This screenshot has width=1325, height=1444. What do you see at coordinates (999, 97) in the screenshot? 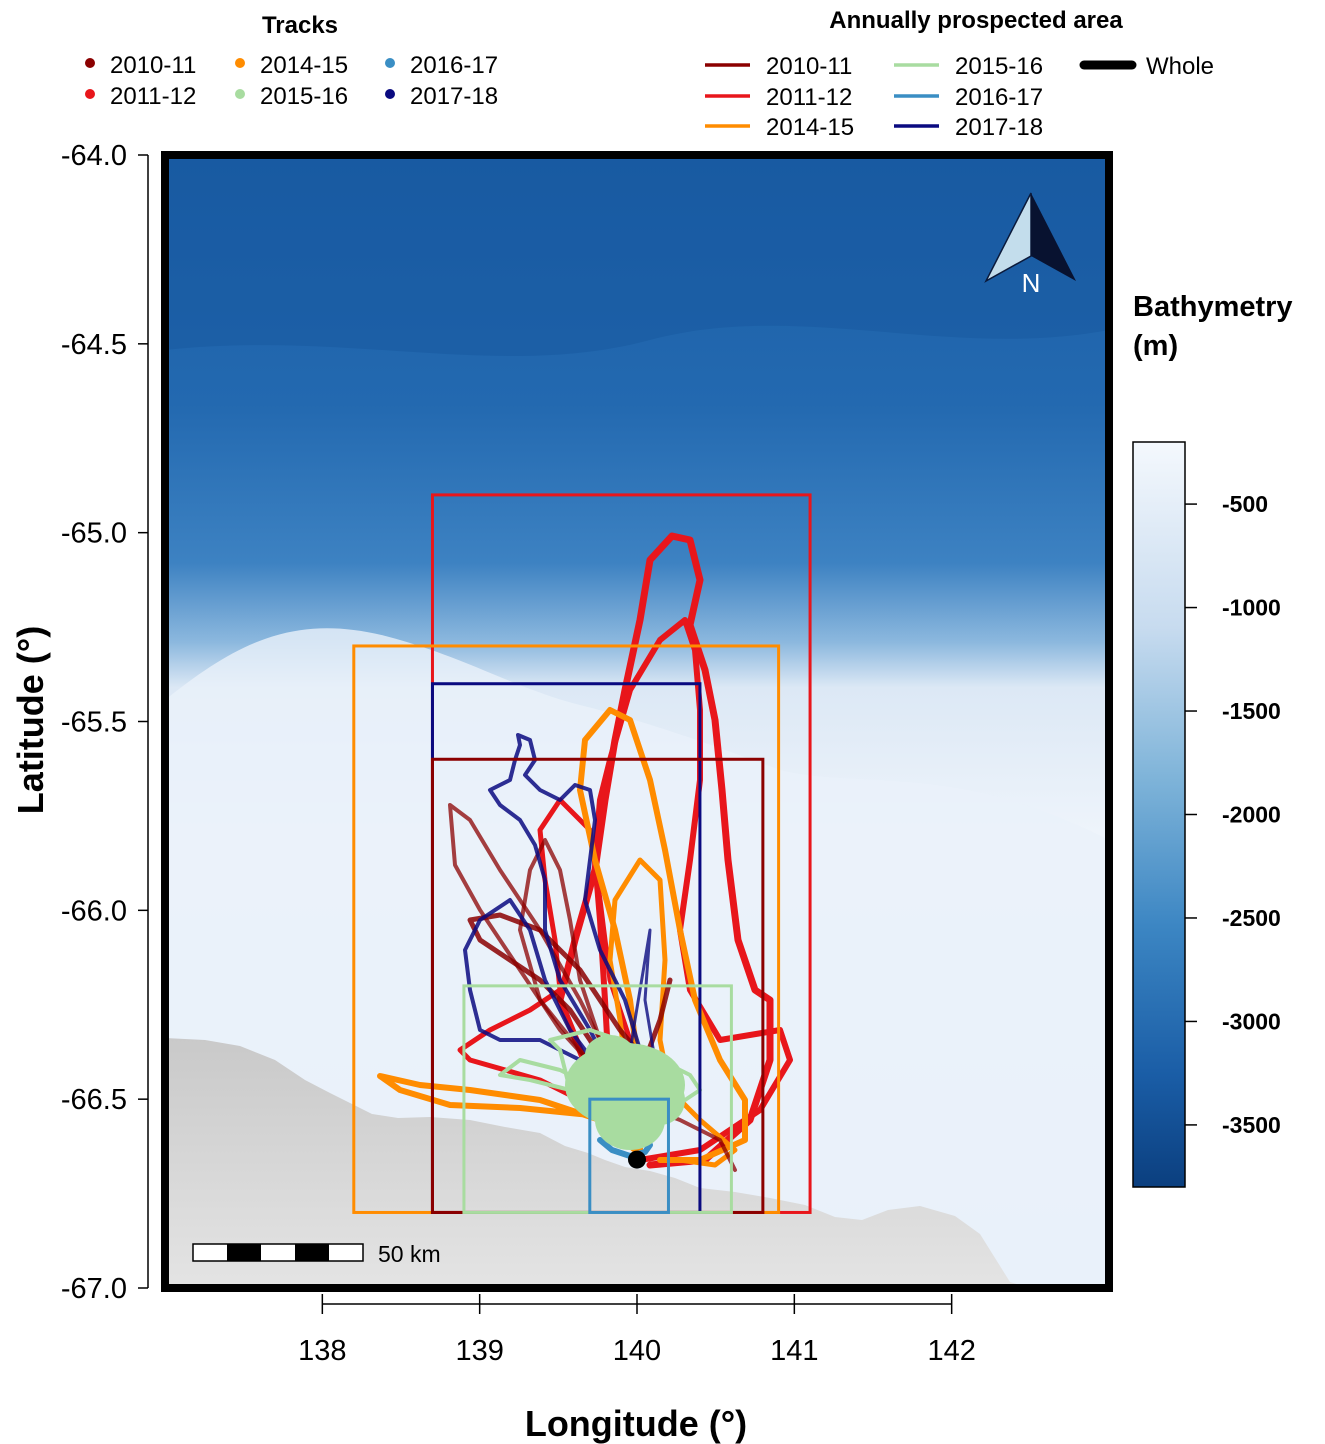
I see `area-legend-label: 2016-17` at bounding box center [999, 97].